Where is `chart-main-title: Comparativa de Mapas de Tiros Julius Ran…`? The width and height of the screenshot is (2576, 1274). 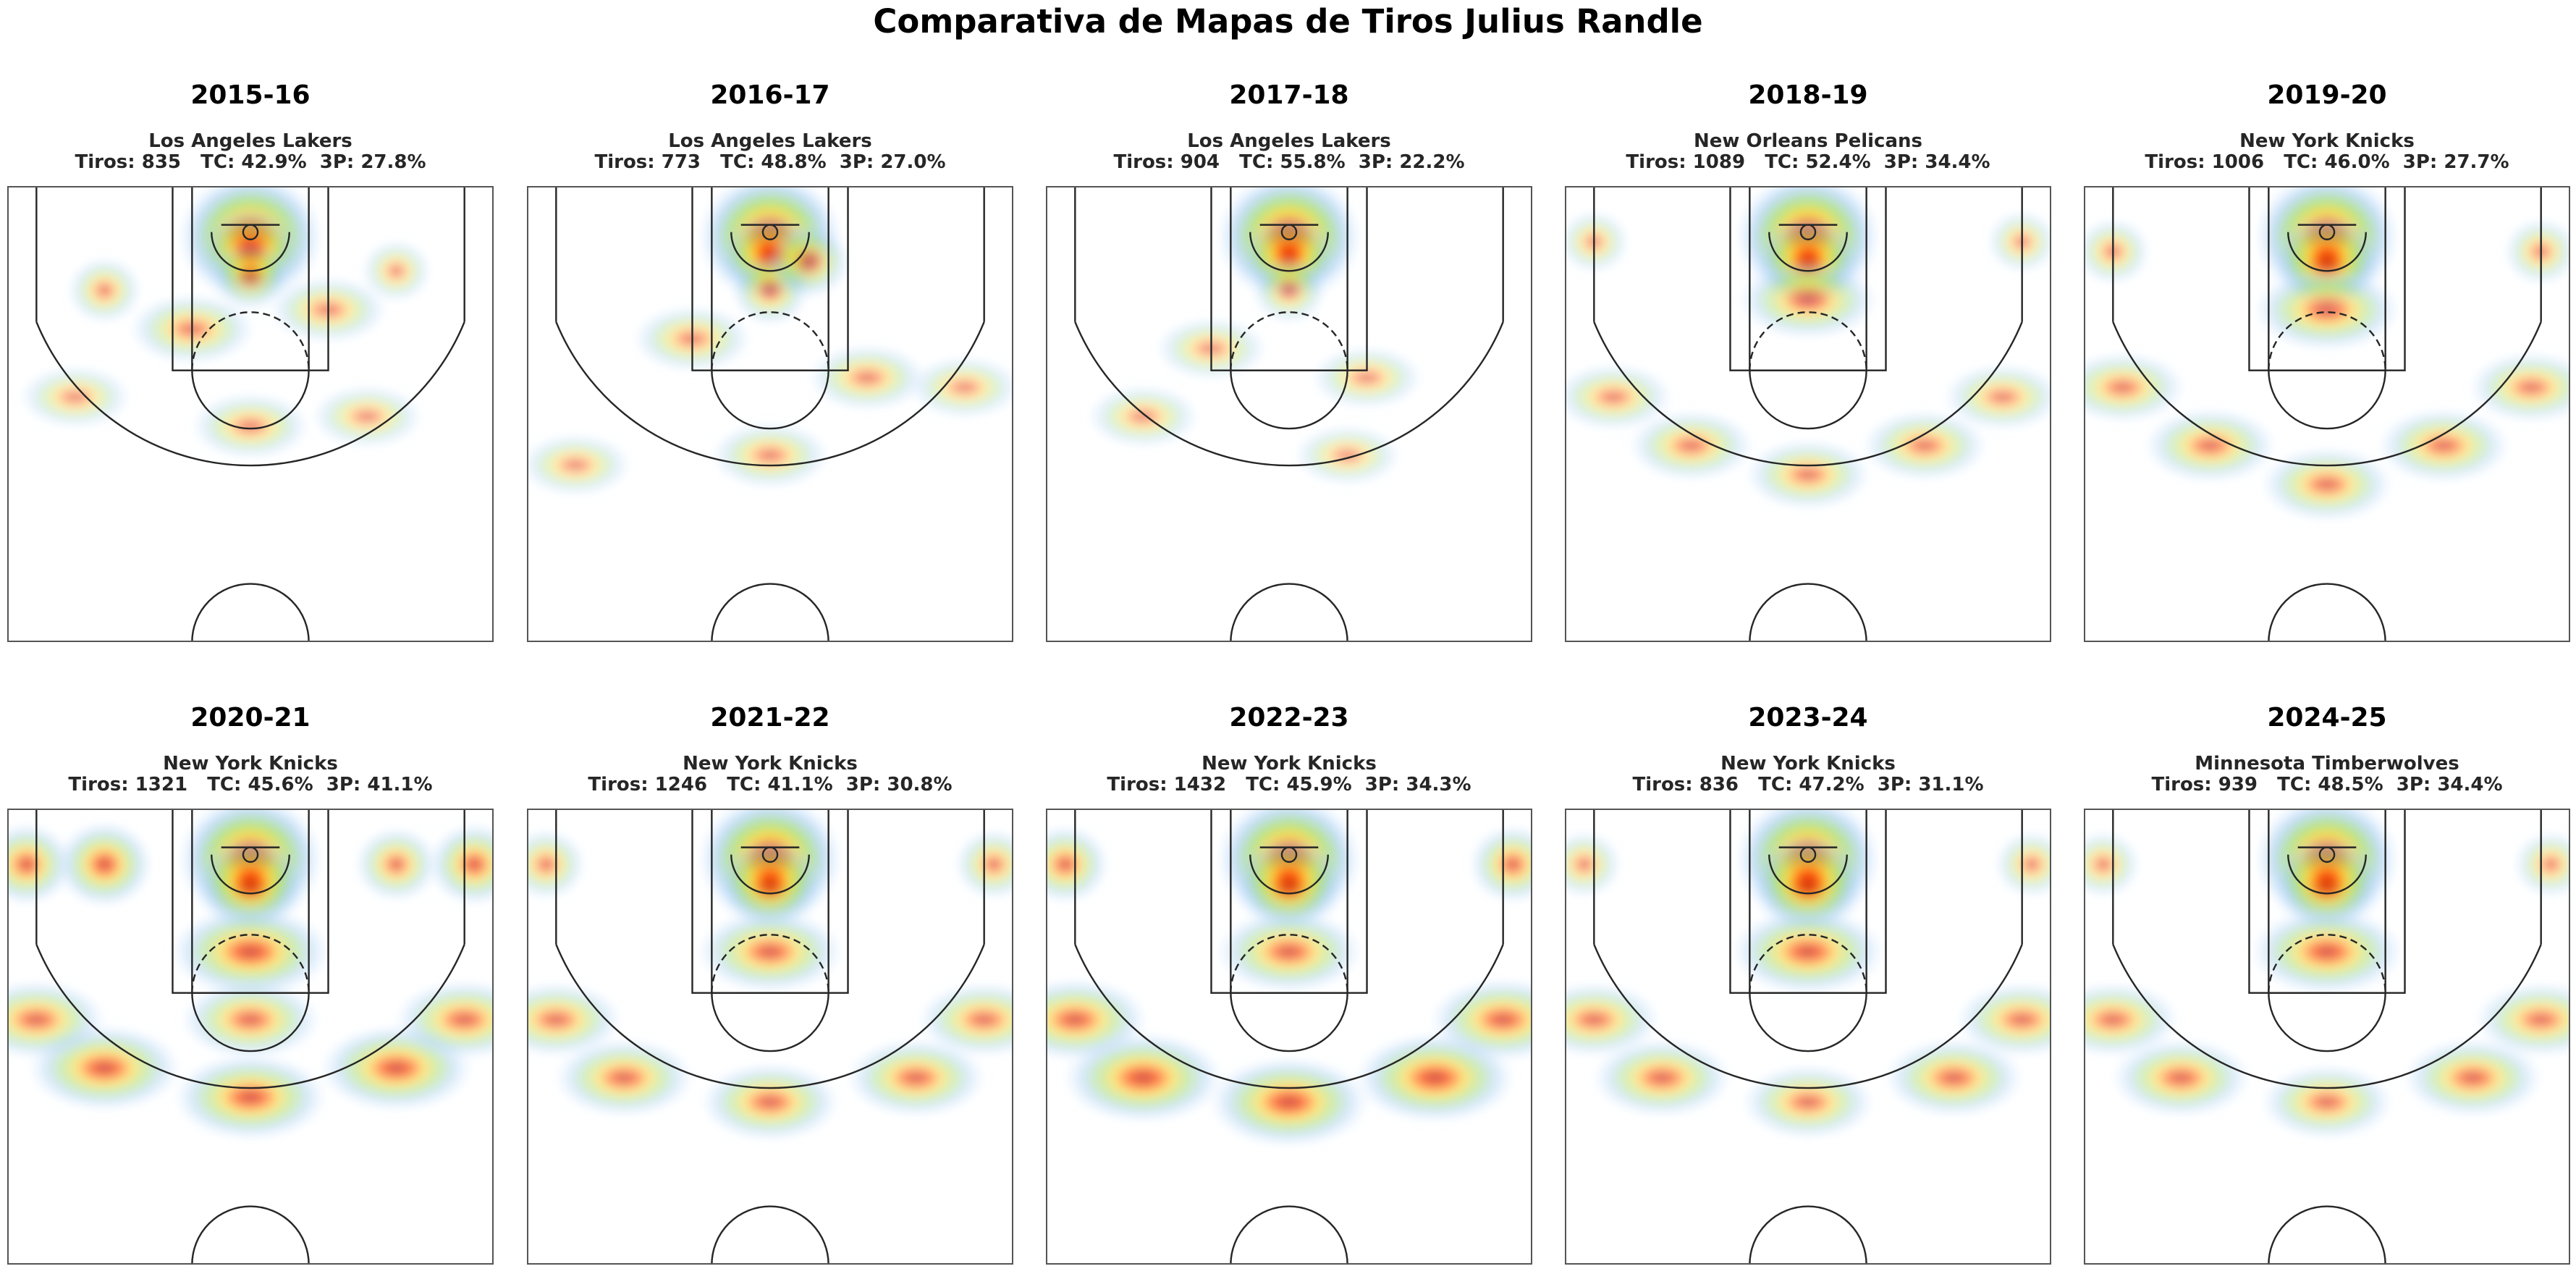 chart-main-title: Comparativa de Mapas de Tiros Julius Ran… is located at coordinates (1288, 21).